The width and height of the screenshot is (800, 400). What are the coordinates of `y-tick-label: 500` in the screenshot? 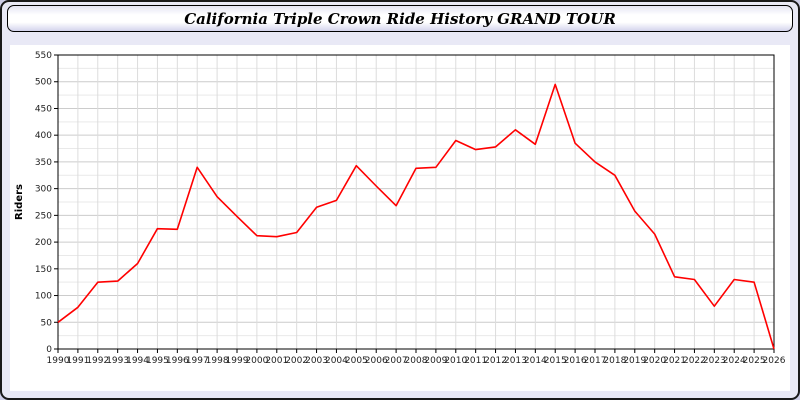 It's located at (43, 83).